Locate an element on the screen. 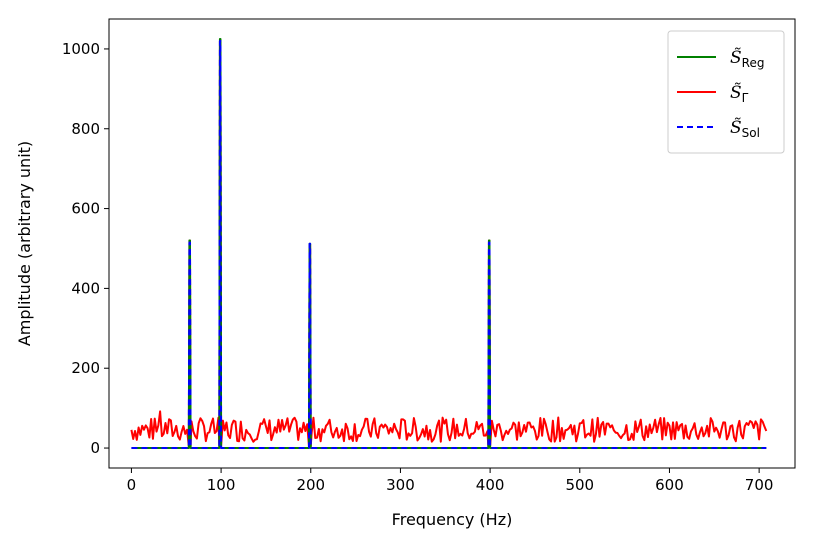  y-axis-label: Amplitude (arbitrary unit) is located at coordinates (24, 243).